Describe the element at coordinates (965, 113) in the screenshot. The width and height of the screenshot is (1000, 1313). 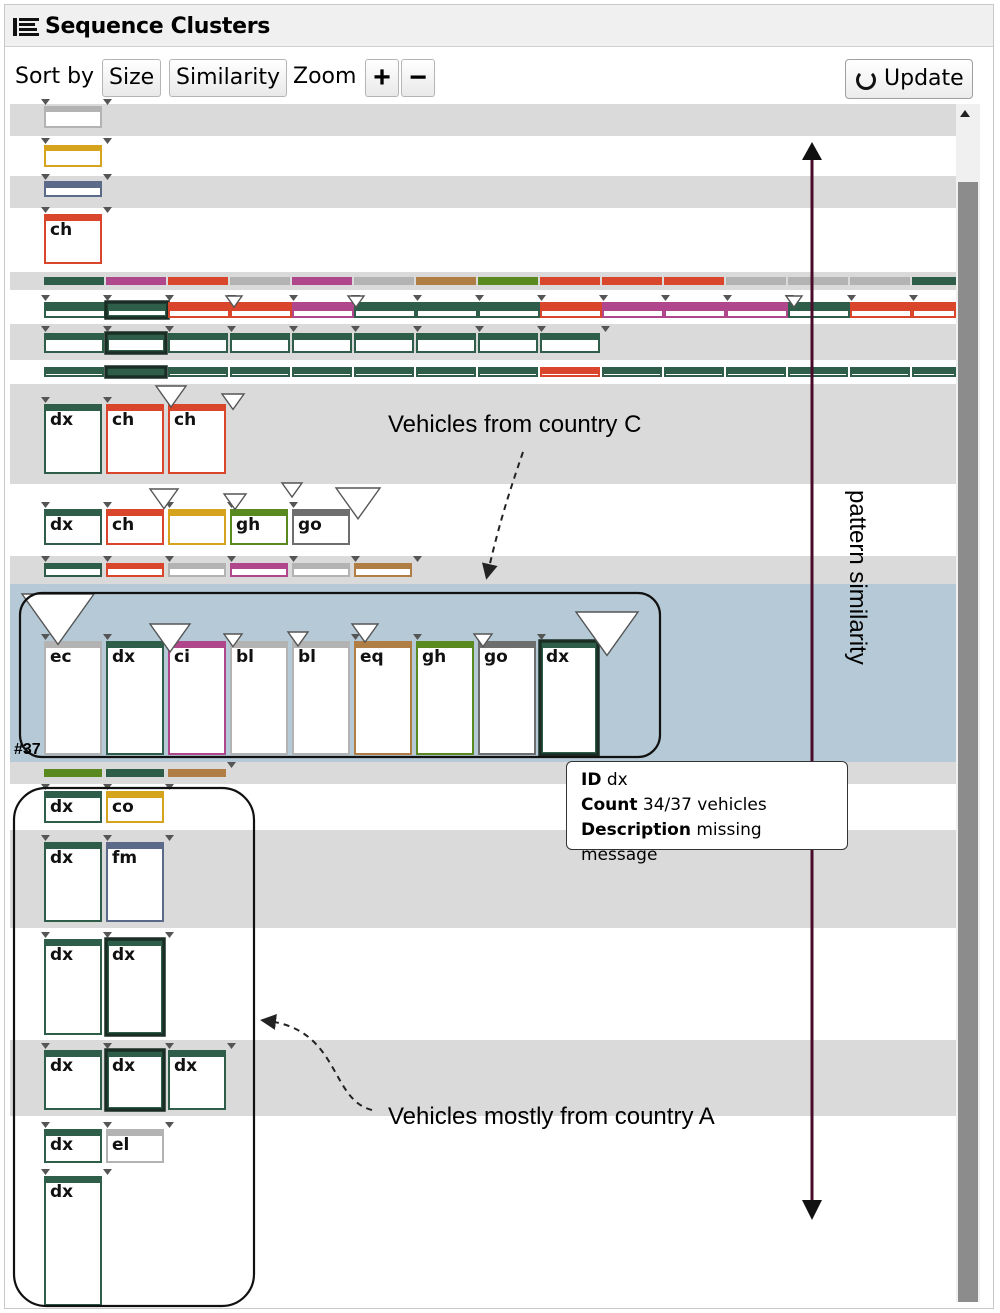
I see `scroll-up-arrow-icon` at that location.